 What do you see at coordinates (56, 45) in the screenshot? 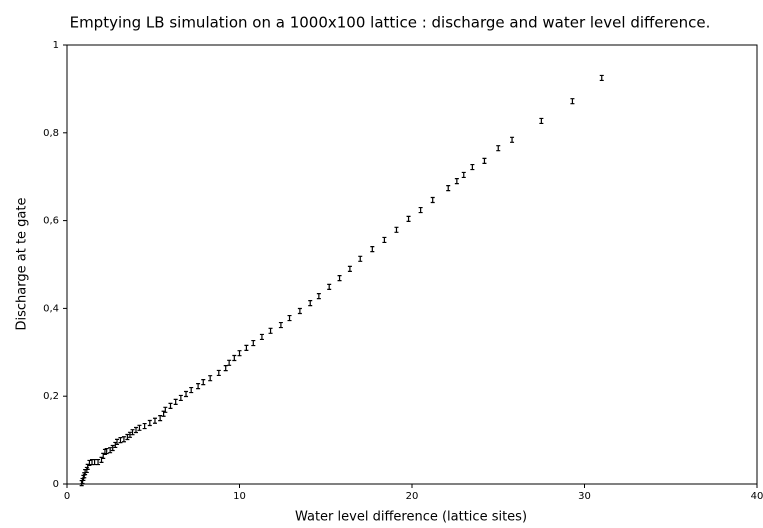
I see `y-tick-label: 1` at bounding box center [56, 45].